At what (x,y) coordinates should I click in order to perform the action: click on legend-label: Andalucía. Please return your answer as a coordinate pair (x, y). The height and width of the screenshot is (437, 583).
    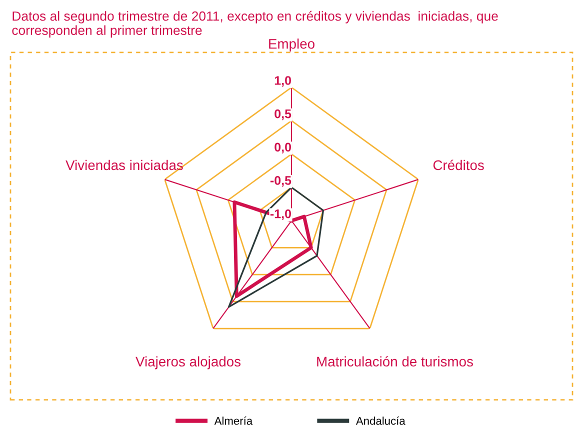
    Looking at the image, I should click on (381, 420).